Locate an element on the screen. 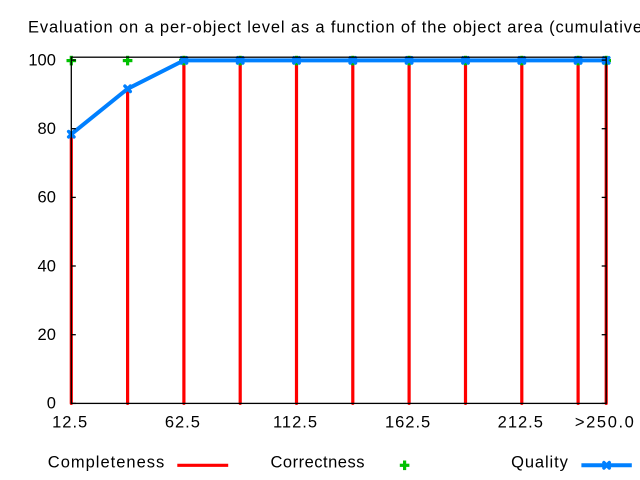 Image resolution: width=640 pixels, height=480 pixels. svg-text: 80 is located at coordinates (47, 129).